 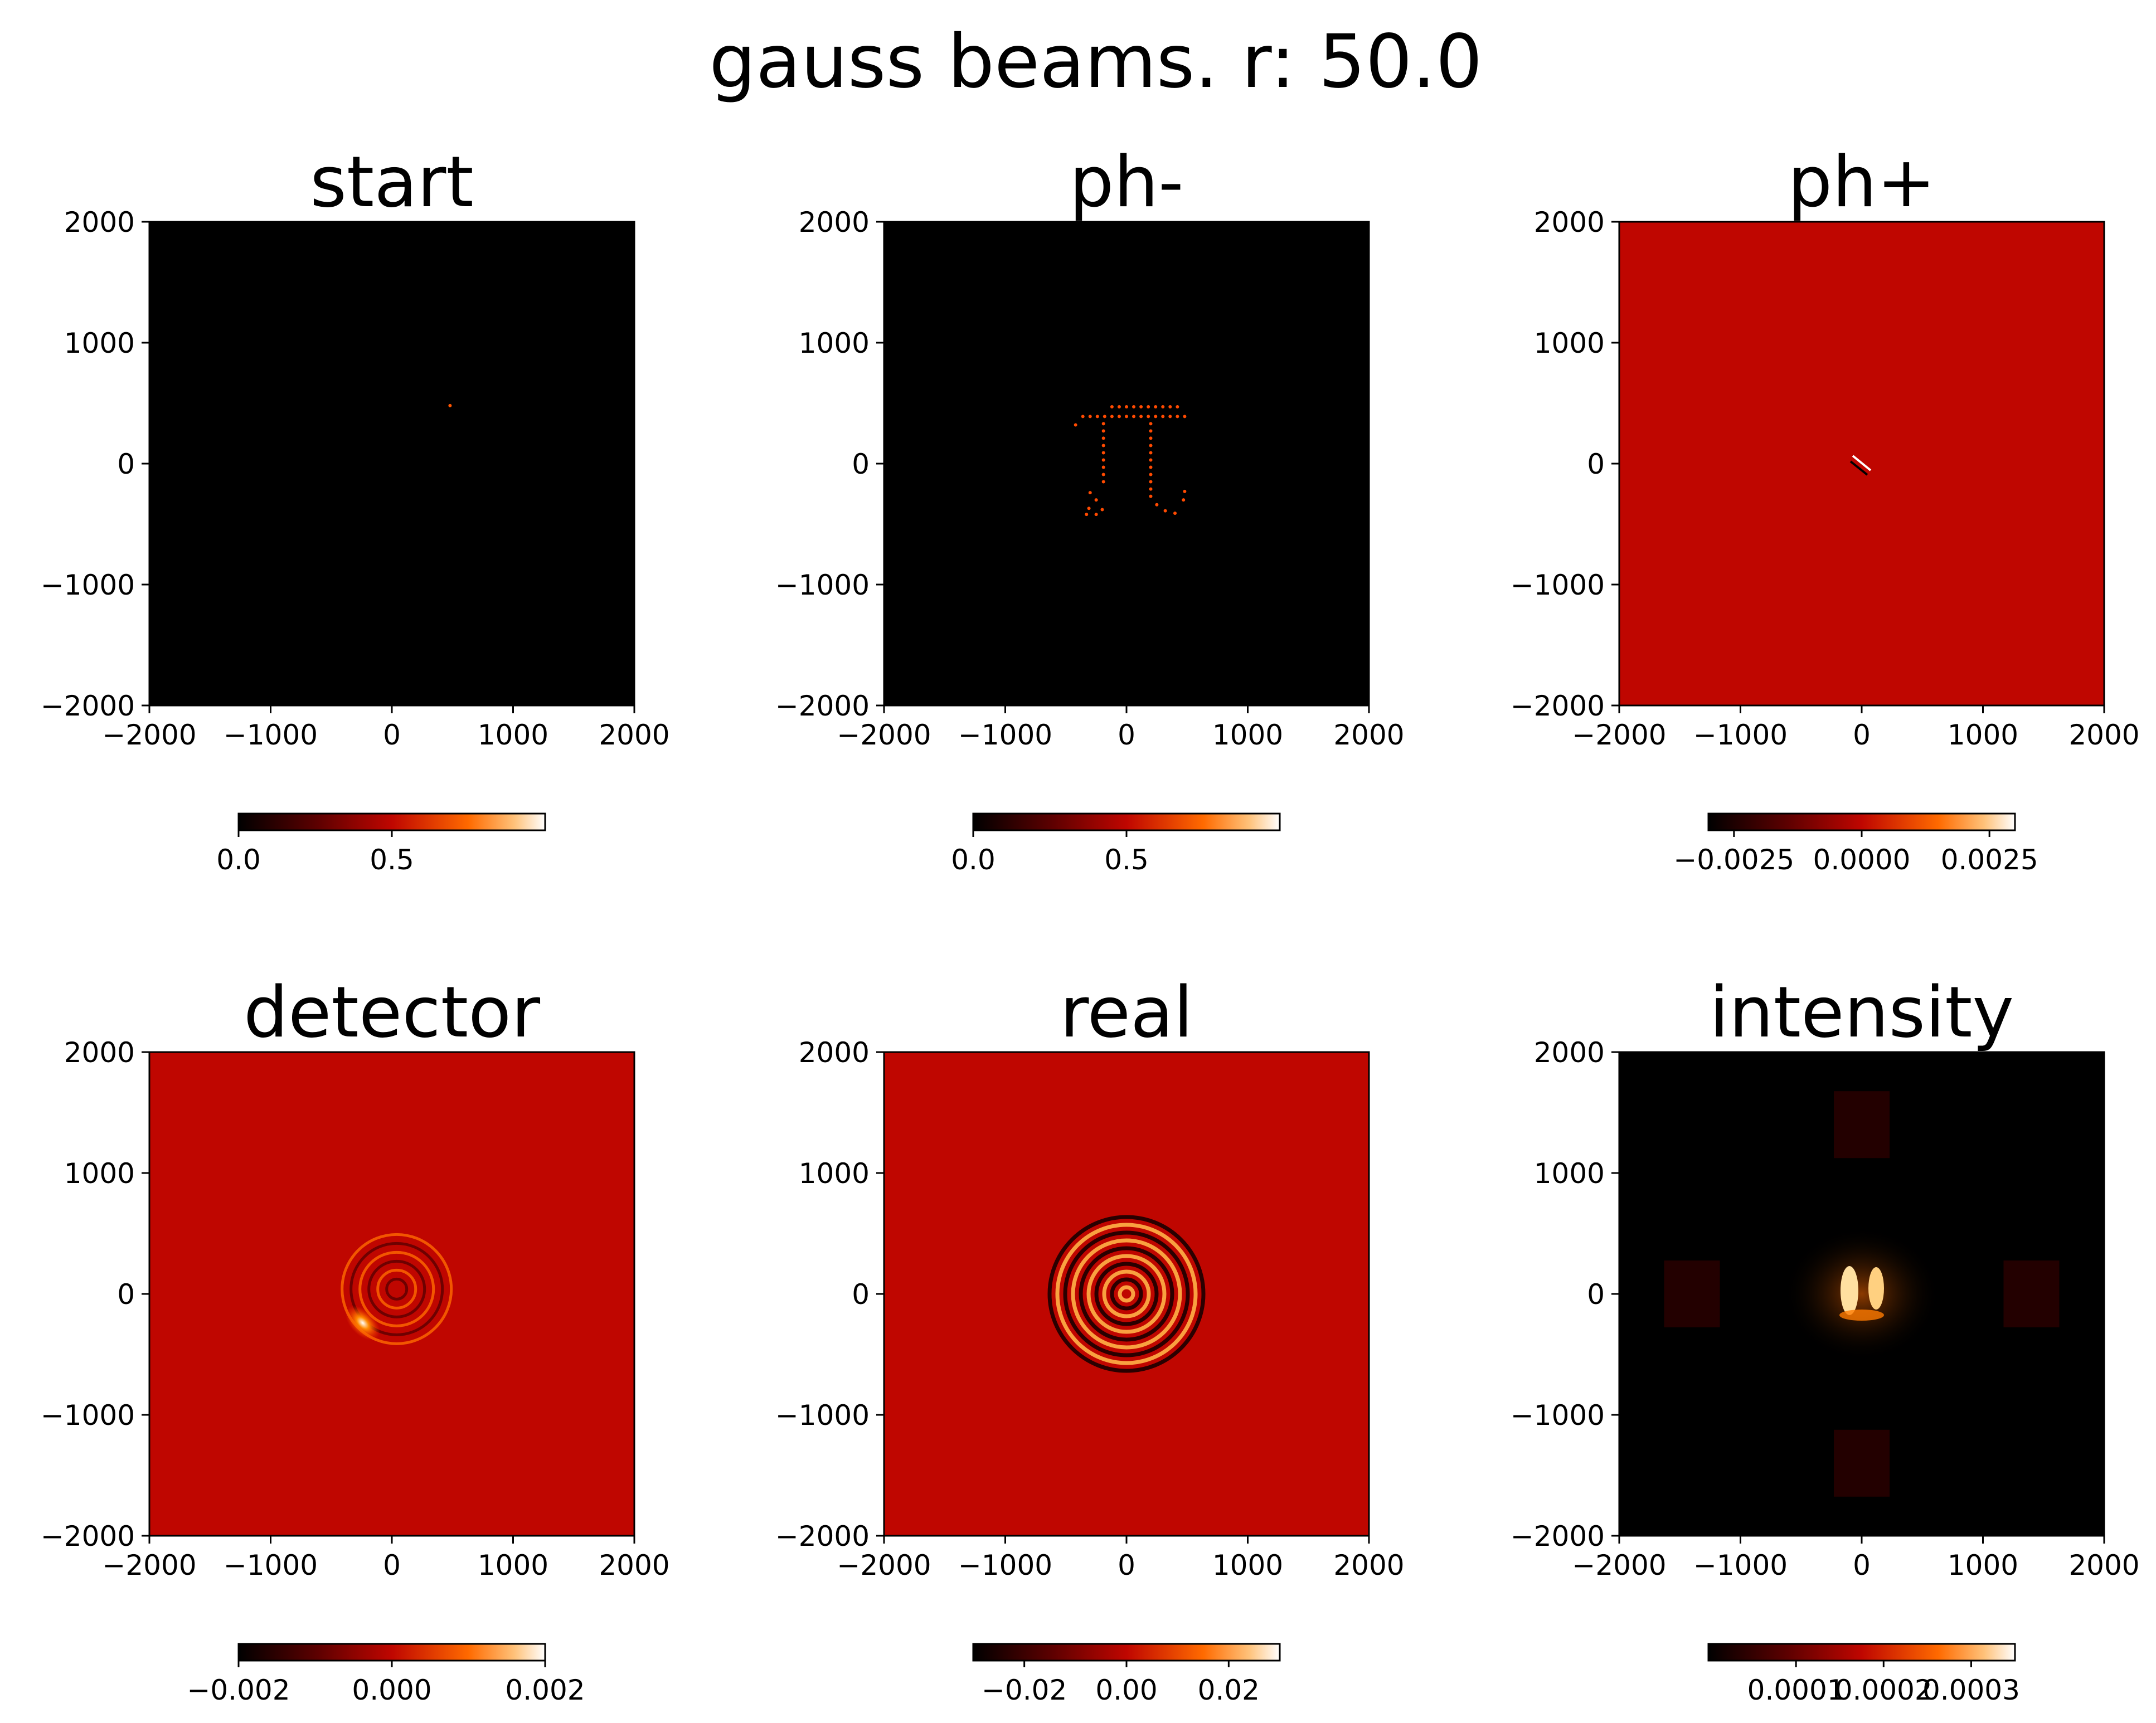 I want to click on colorbar-tick-label: 0.0002, so click(x=1883, y=1690).